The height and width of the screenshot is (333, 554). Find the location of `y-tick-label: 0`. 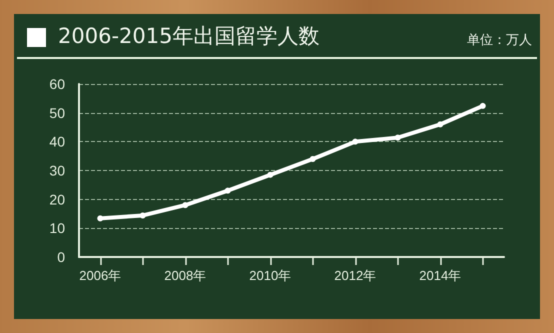

y-tick-label: 0 is located at coordinates (61, 257).